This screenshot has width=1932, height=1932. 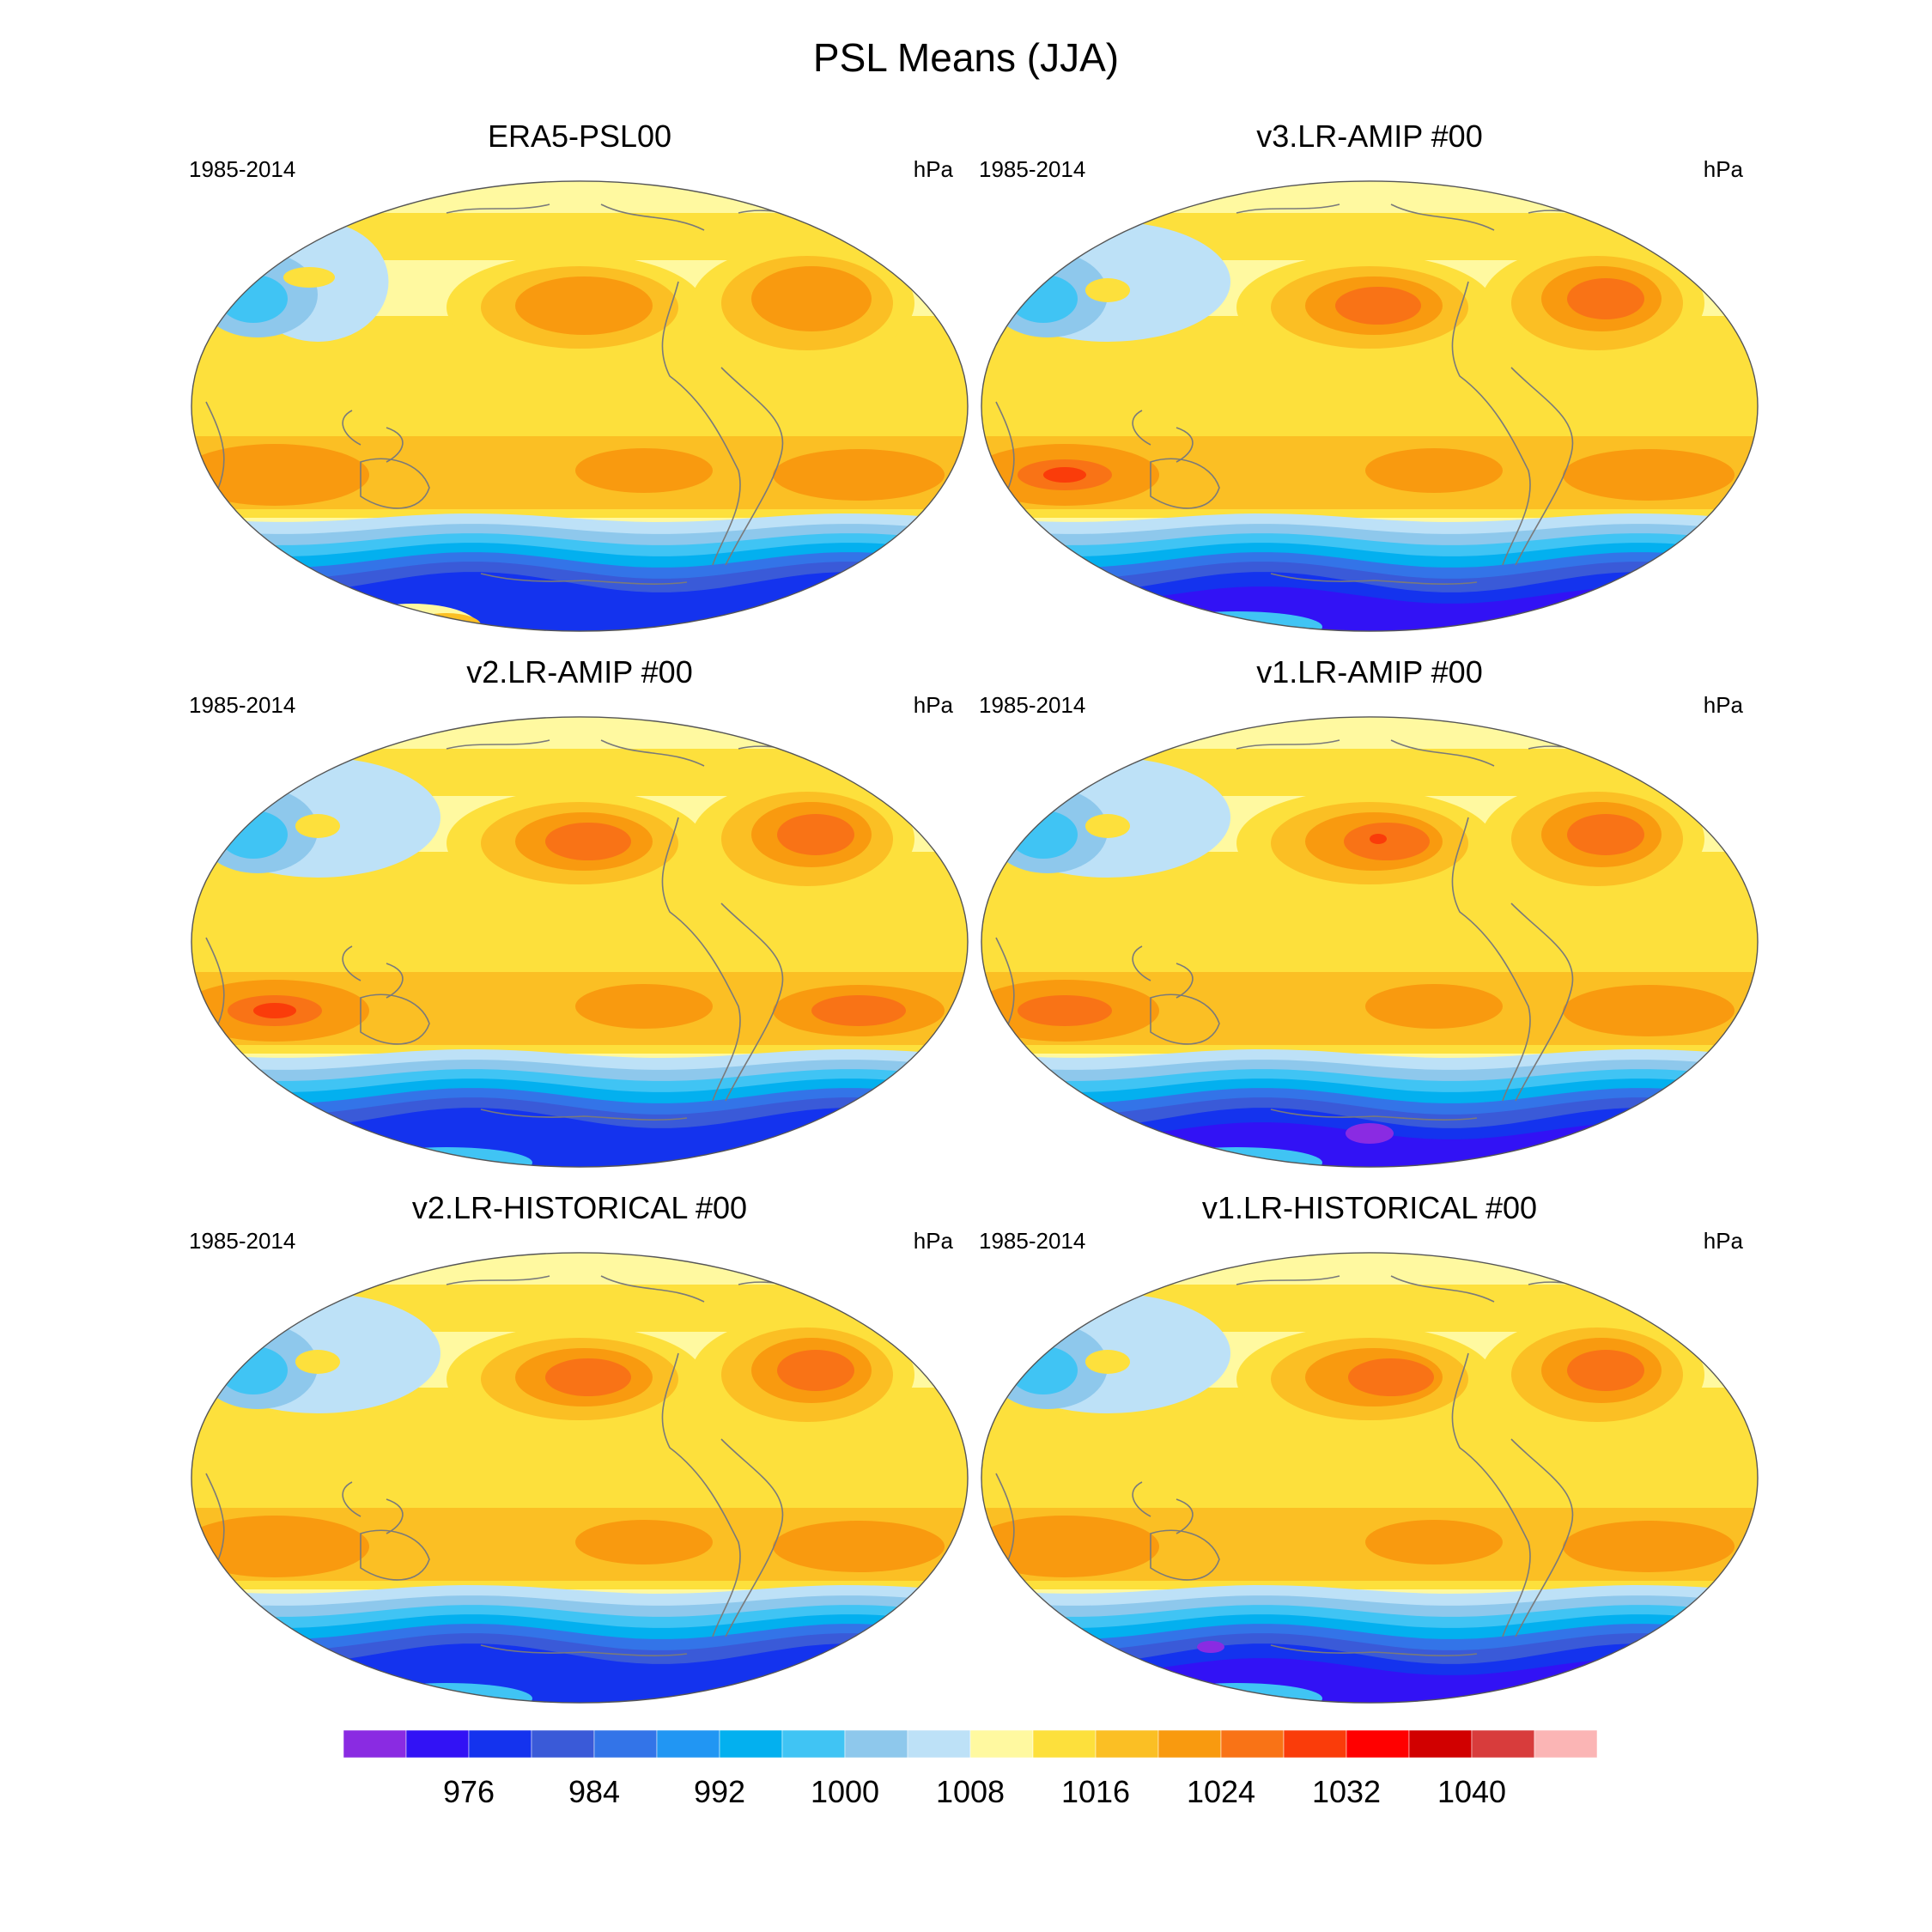 I want to click on panel-title: ERA5-PSL00, so click(x=579, y=136).